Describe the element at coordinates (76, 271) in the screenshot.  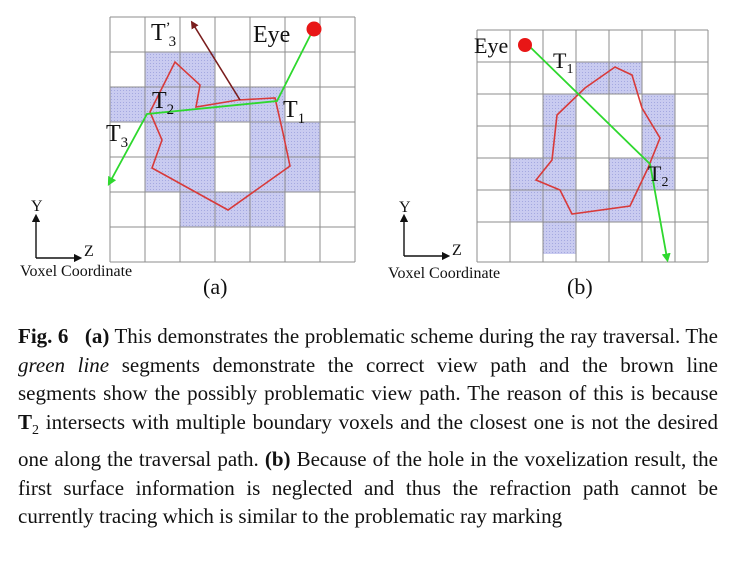
I see `axis-caption-a: Voxel Coordinate` at that location.